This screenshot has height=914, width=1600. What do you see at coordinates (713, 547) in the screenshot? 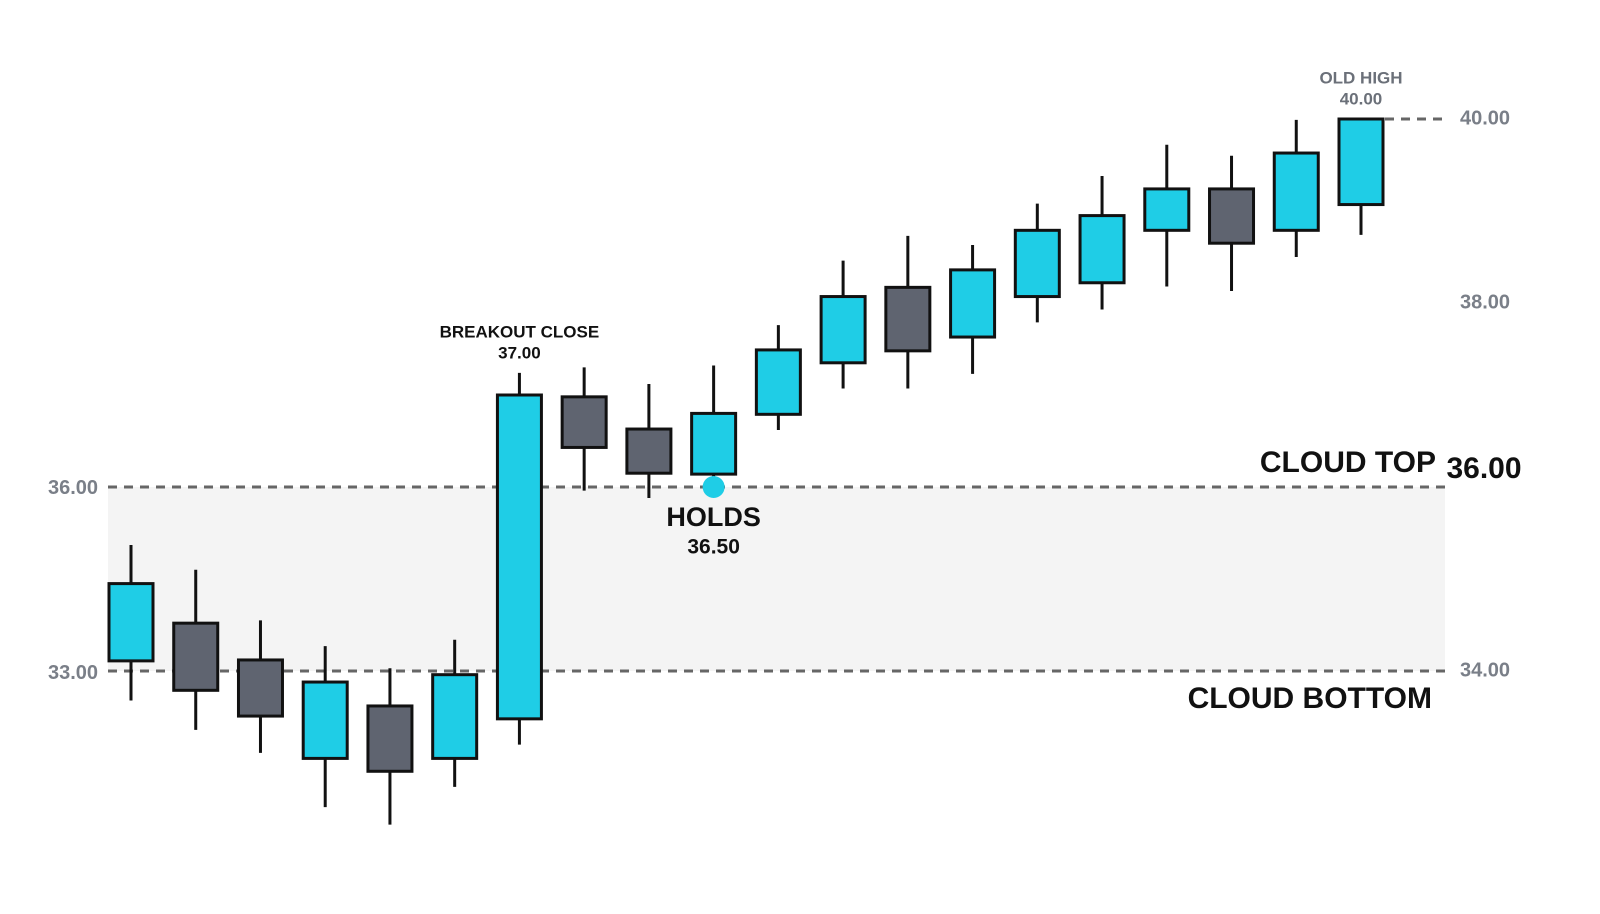
I see `holds-value: 36.50` at bounding box center [713, 547].